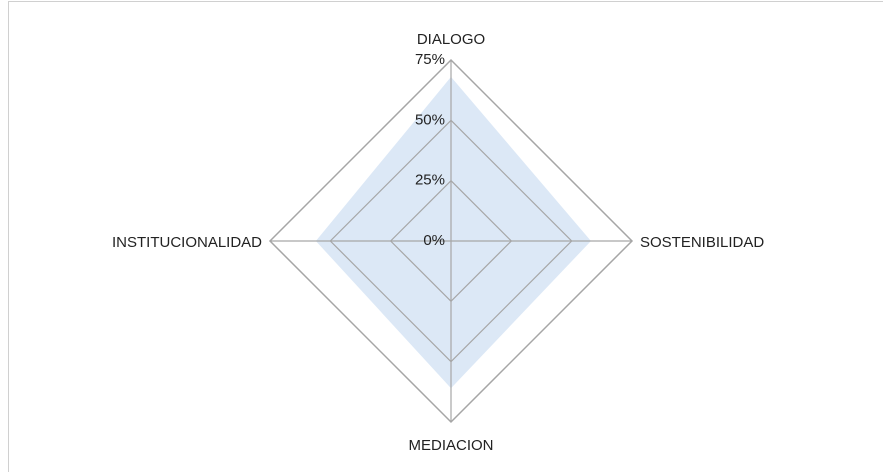  I want to click on y-tick-label: 25%, so click(430, 180).